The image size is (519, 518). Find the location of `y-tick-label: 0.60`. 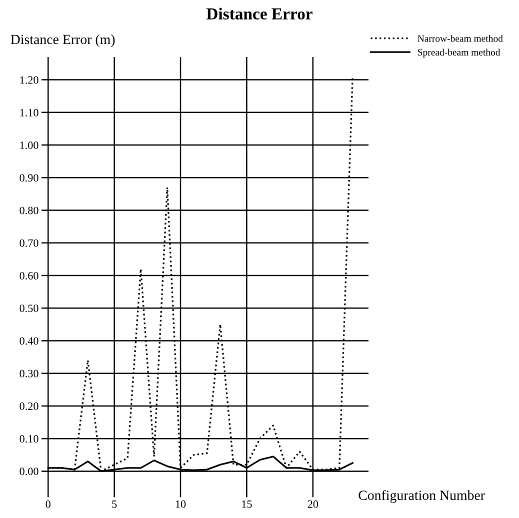

y-tick-label: 0.60 is located at coordinates (29, 276).